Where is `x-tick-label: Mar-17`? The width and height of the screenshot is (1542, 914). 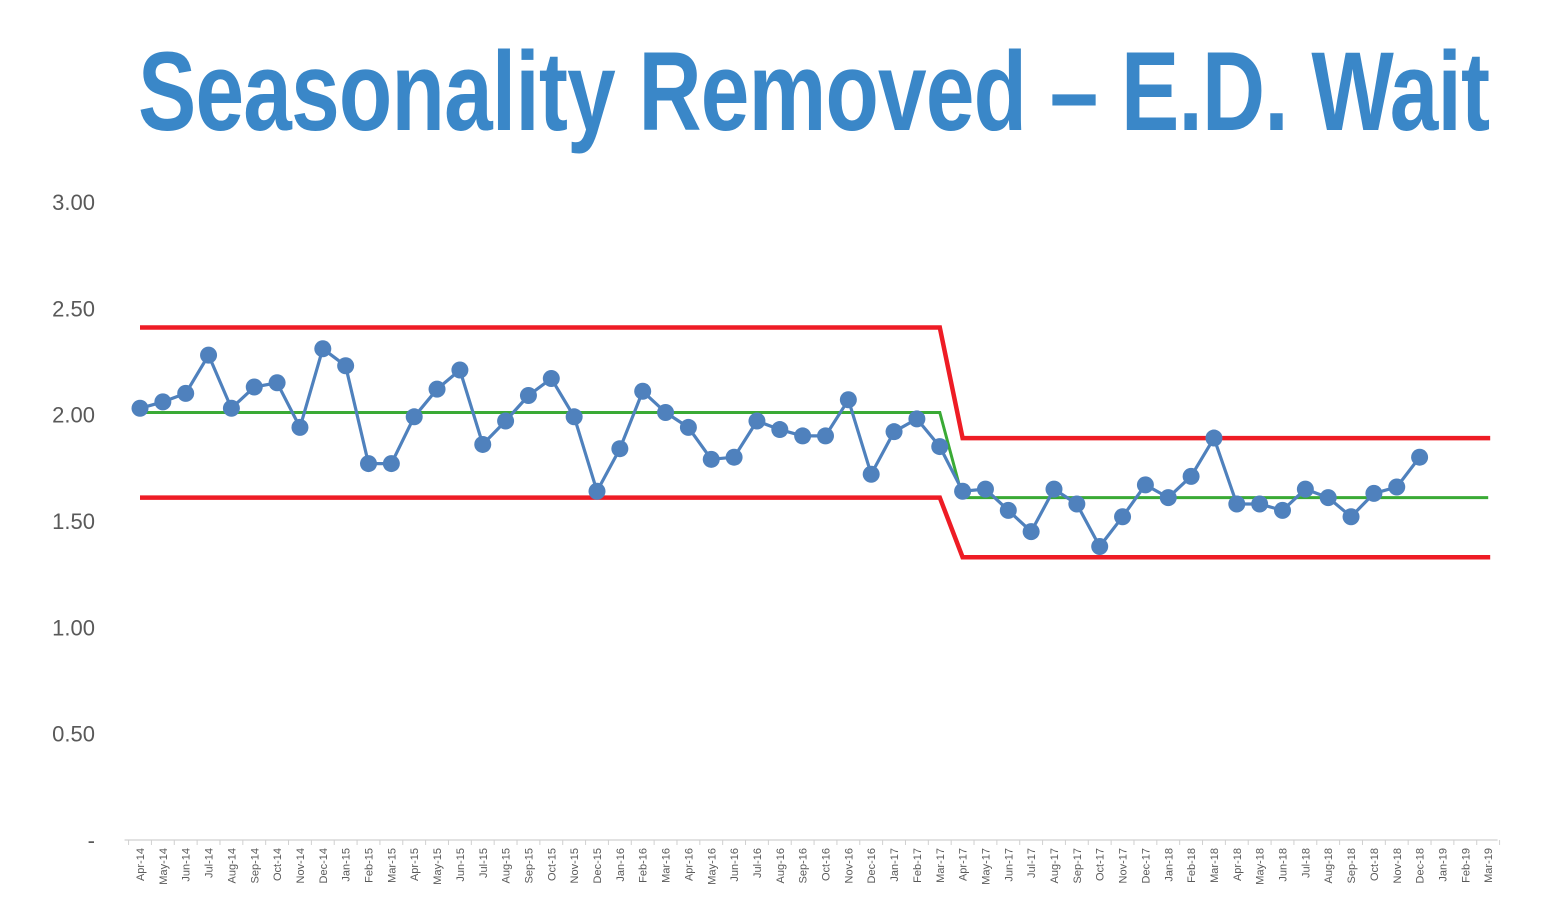
x-tick-label: Mar-17 is located at coordinates (941, 865).